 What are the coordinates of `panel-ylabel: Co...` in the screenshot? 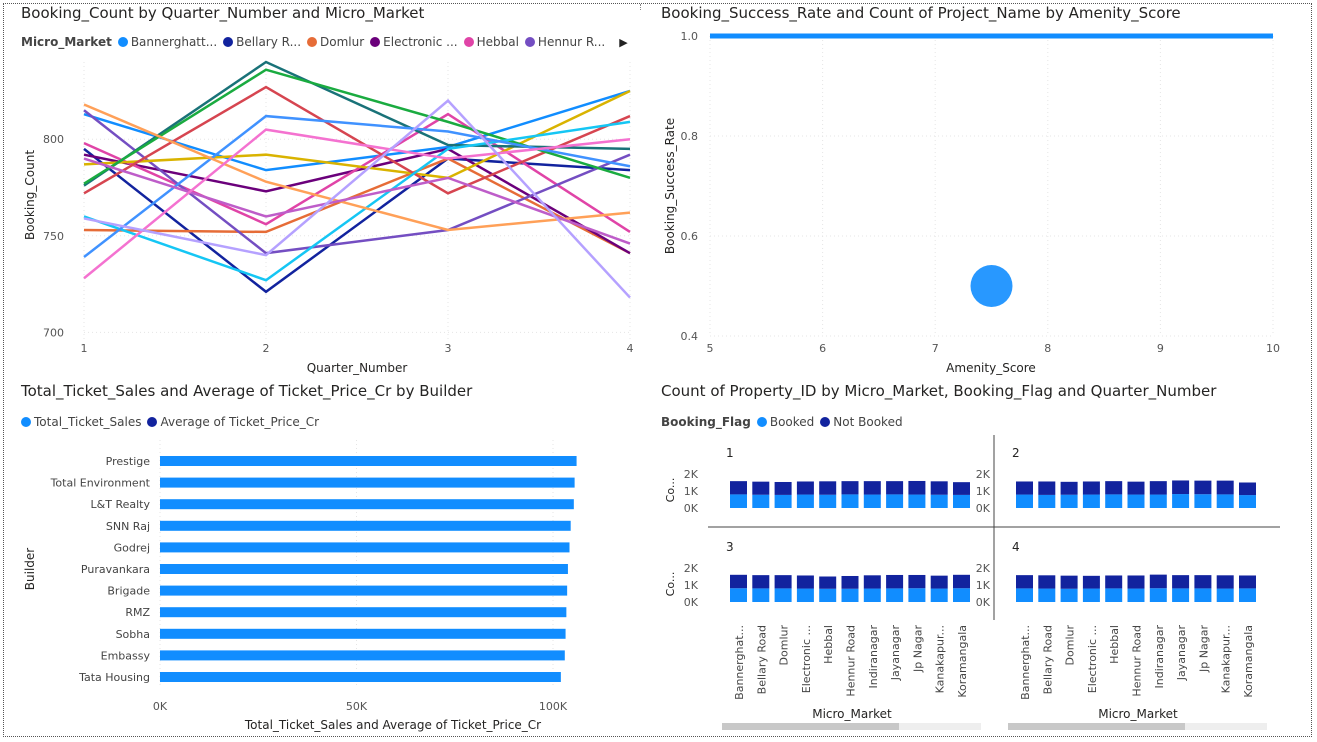 It's located at (670, 490).